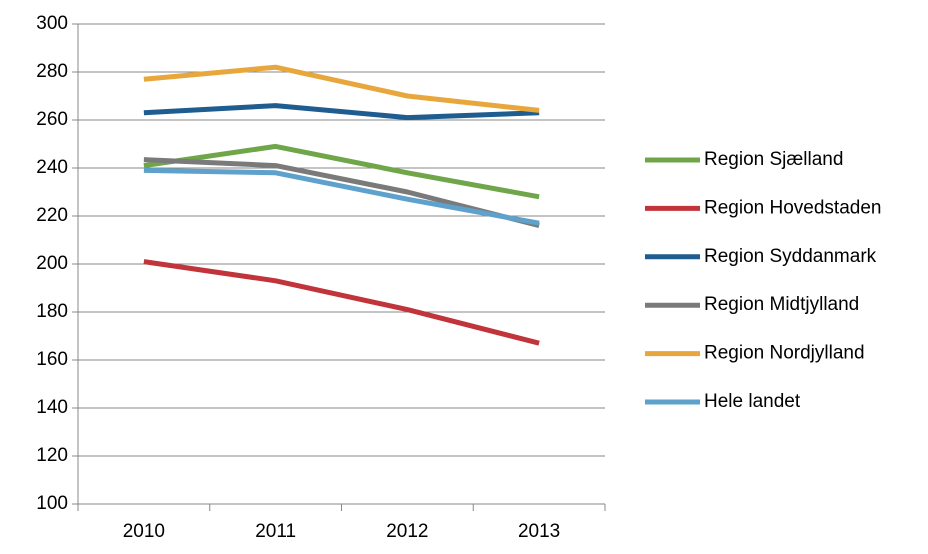 The image size is (928, 554). What do you see at coordinates (790, 256) in the screenshot?
I see `legend-label: Region Syddanmark` at bounding box center [790, 256].